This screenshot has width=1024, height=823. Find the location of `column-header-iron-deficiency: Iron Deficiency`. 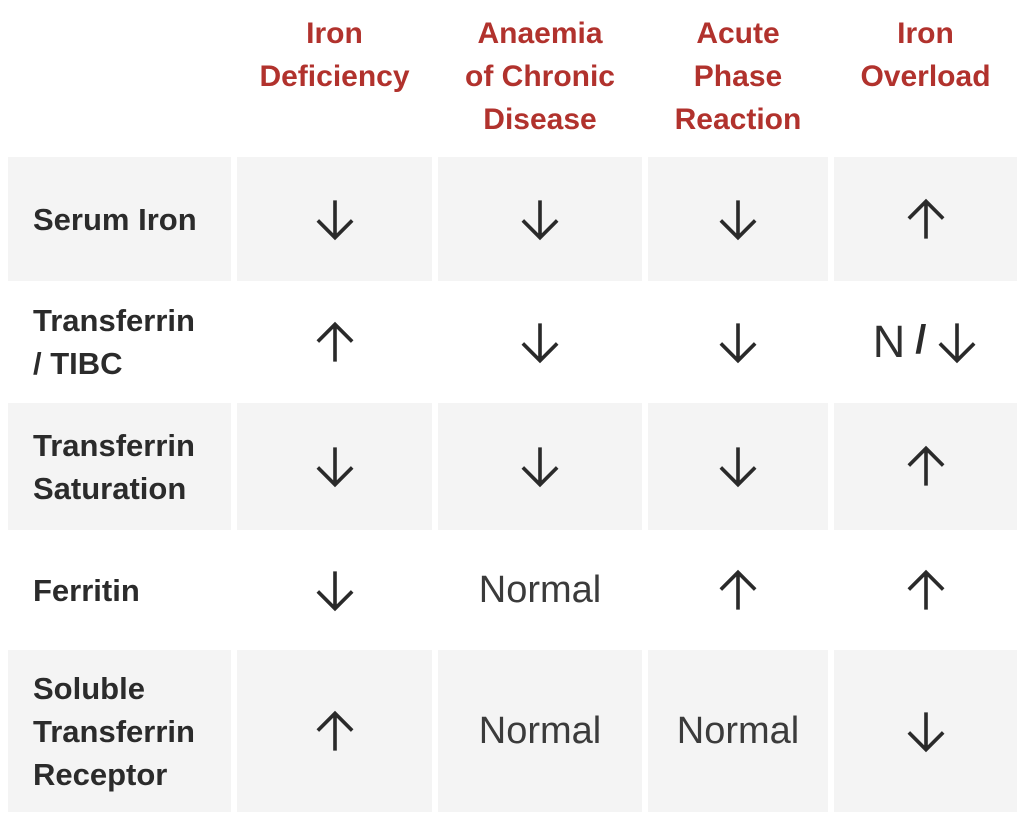

column-header-iron-deficiency: Iron Deficiency is located at coordinates (334, 55).